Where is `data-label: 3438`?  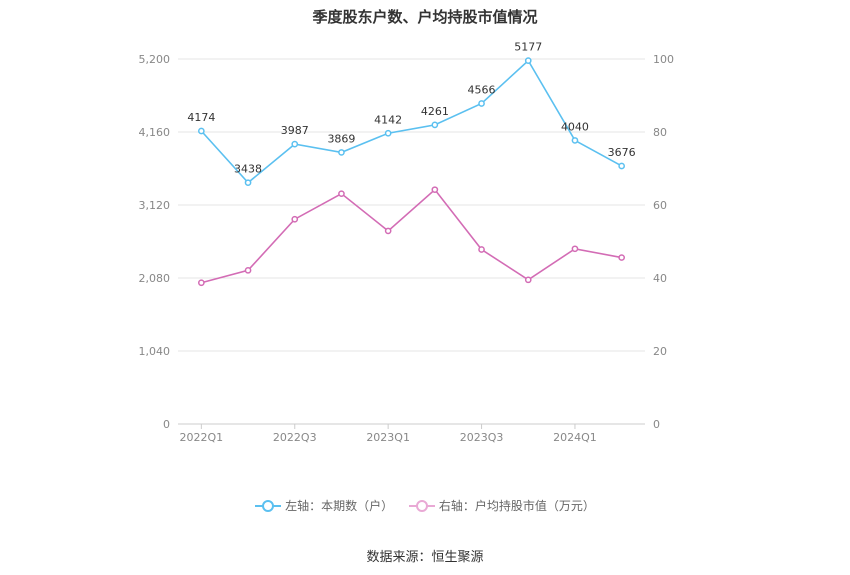
data-label: 3438 is located at coordinates (248, 169).